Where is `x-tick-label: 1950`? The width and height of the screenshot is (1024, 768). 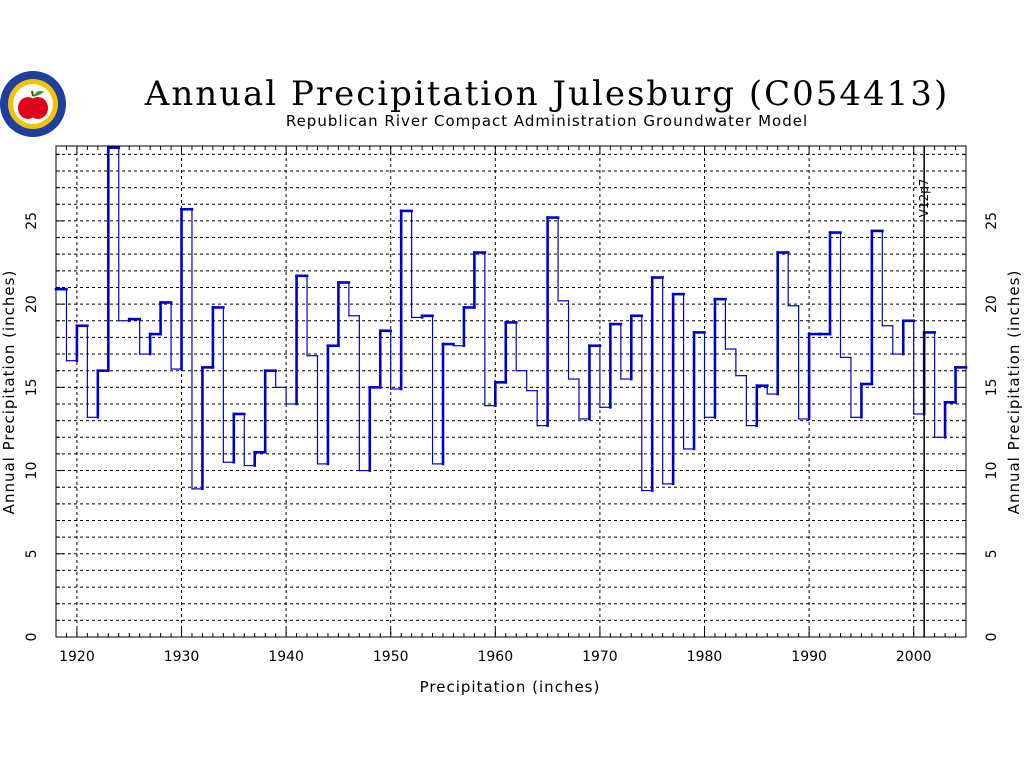 x-tick-label: 1950 is located at coordinates (391, 657).